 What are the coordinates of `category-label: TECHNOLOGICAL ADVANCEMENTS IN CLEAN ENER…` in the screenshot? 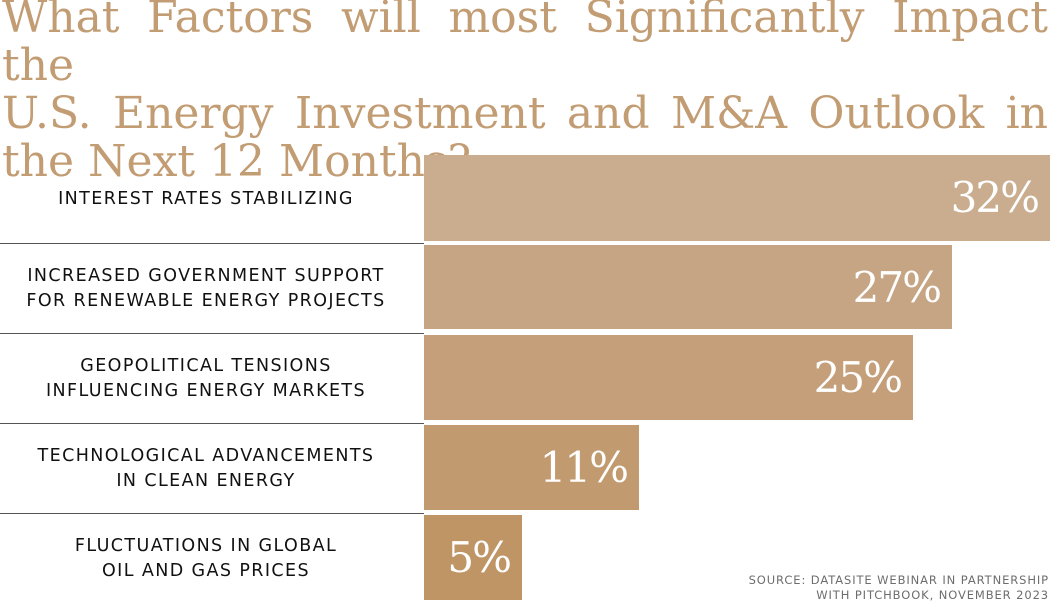 It's located at (206, 468).